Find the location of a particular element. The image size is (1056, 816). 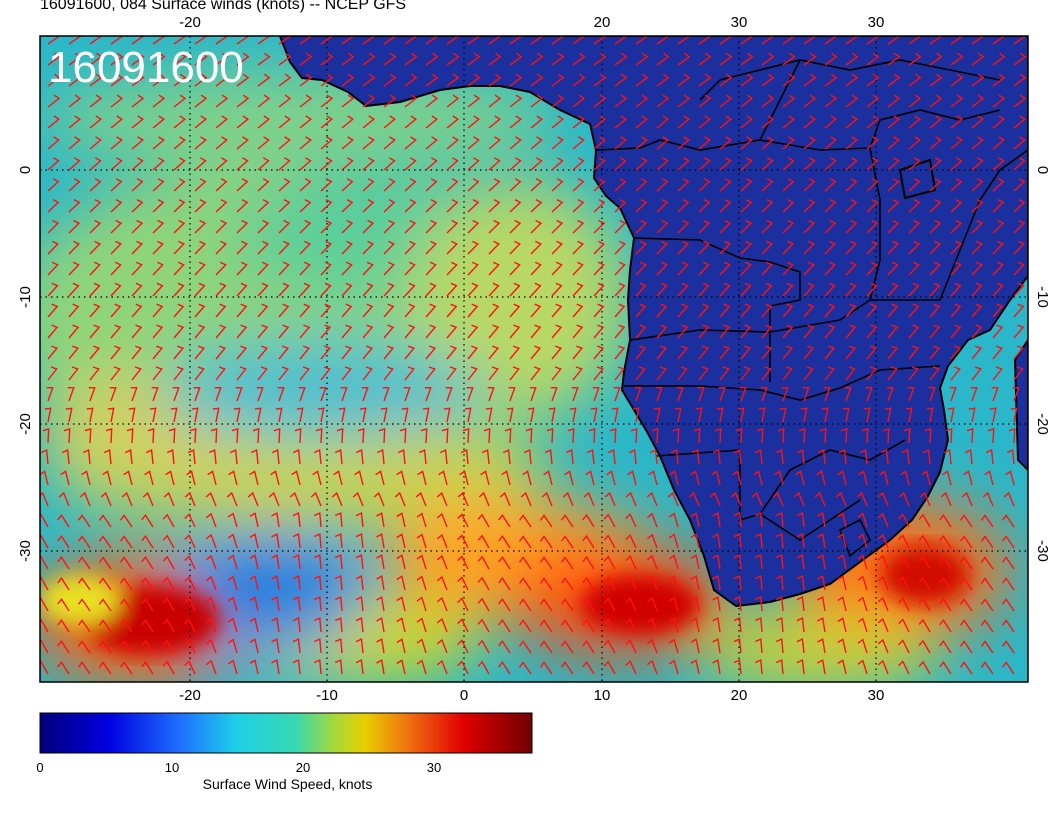

bottom-lon-tick: 30 is located at coordinates (876, 695).